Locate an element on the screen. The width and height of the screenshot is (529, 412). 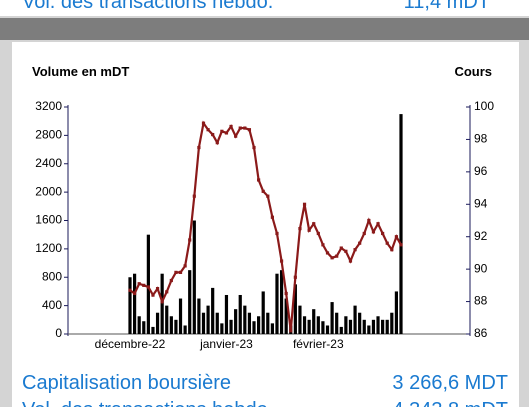
row-value: 4 343,8 mDT is located at coordinates (450, 403).